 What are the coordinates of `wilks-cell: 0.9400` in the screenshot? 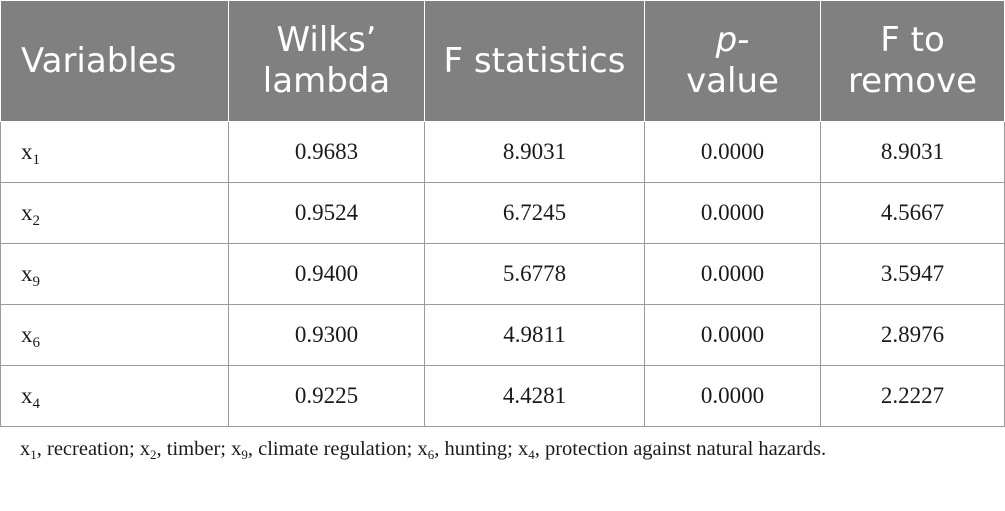 It's located at (326, 274).